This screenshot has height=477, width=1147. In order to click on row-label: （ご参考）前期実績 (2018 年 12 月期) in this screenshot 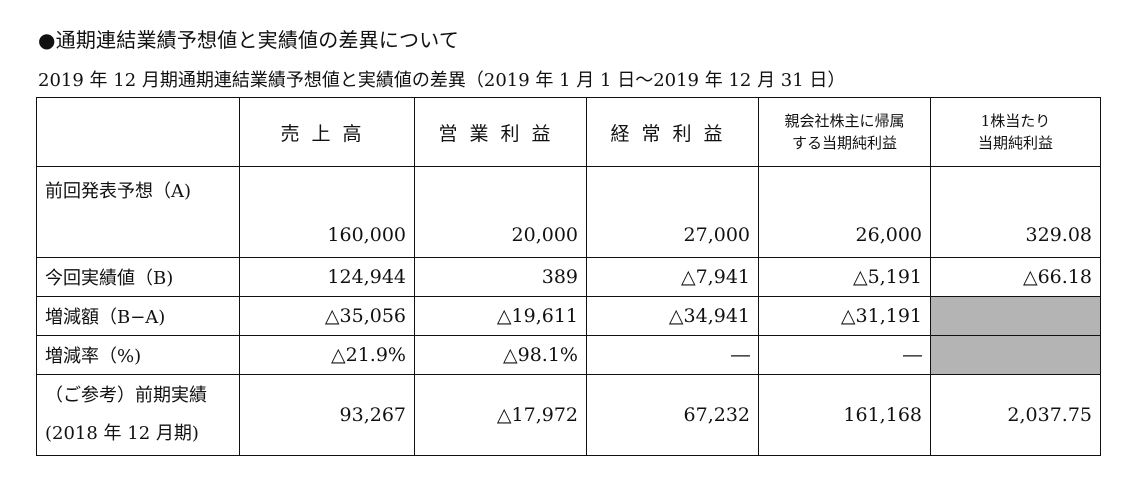, I will do `click(138, 415)`.